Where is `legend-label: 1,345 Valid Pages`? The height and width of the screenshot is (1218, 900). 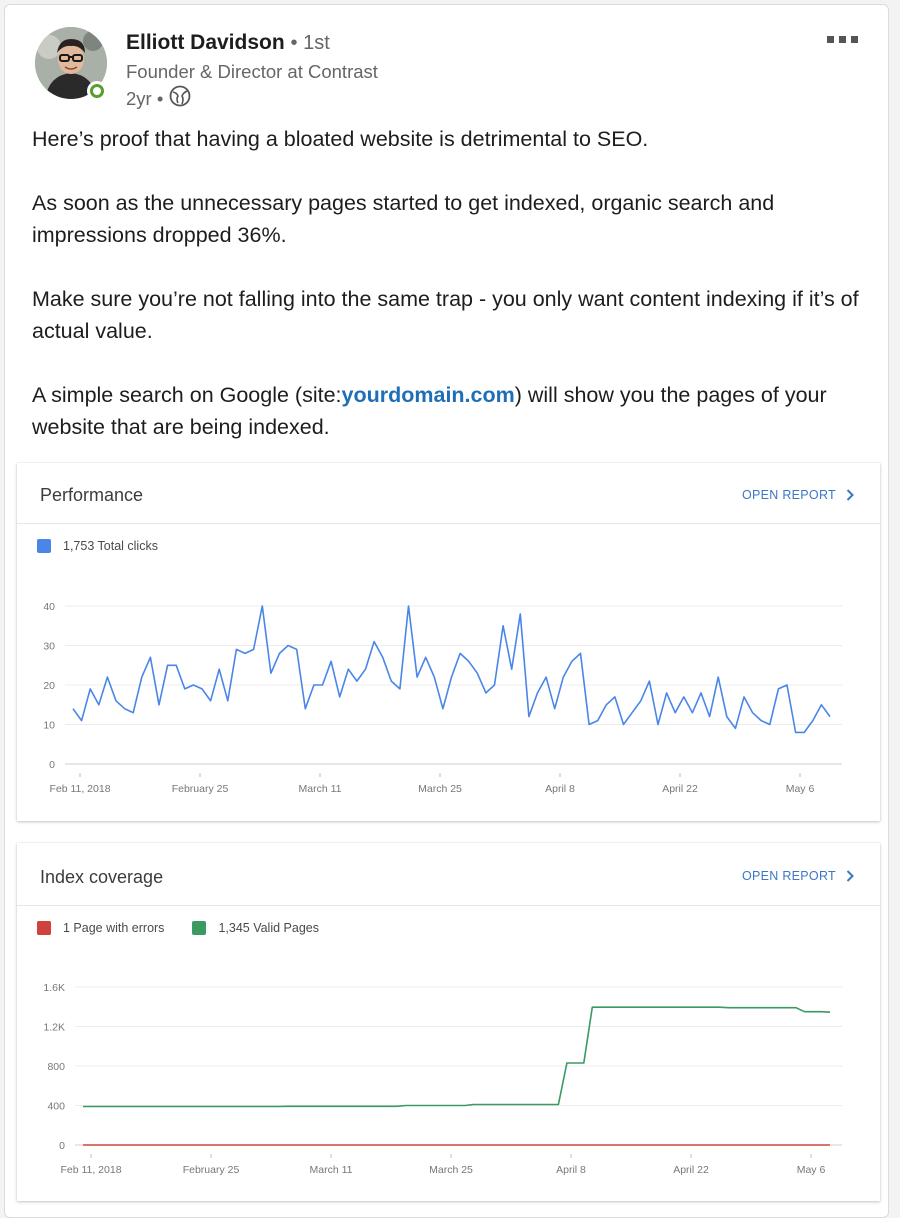 legend-label: 1,345 Valid Pages is located at coordinates (268, 928).